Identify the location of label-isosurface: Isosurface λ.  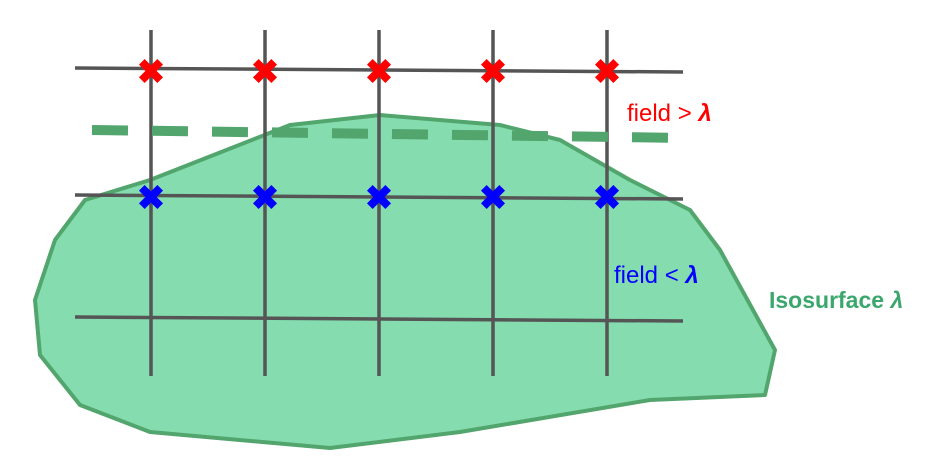
(836, 300).